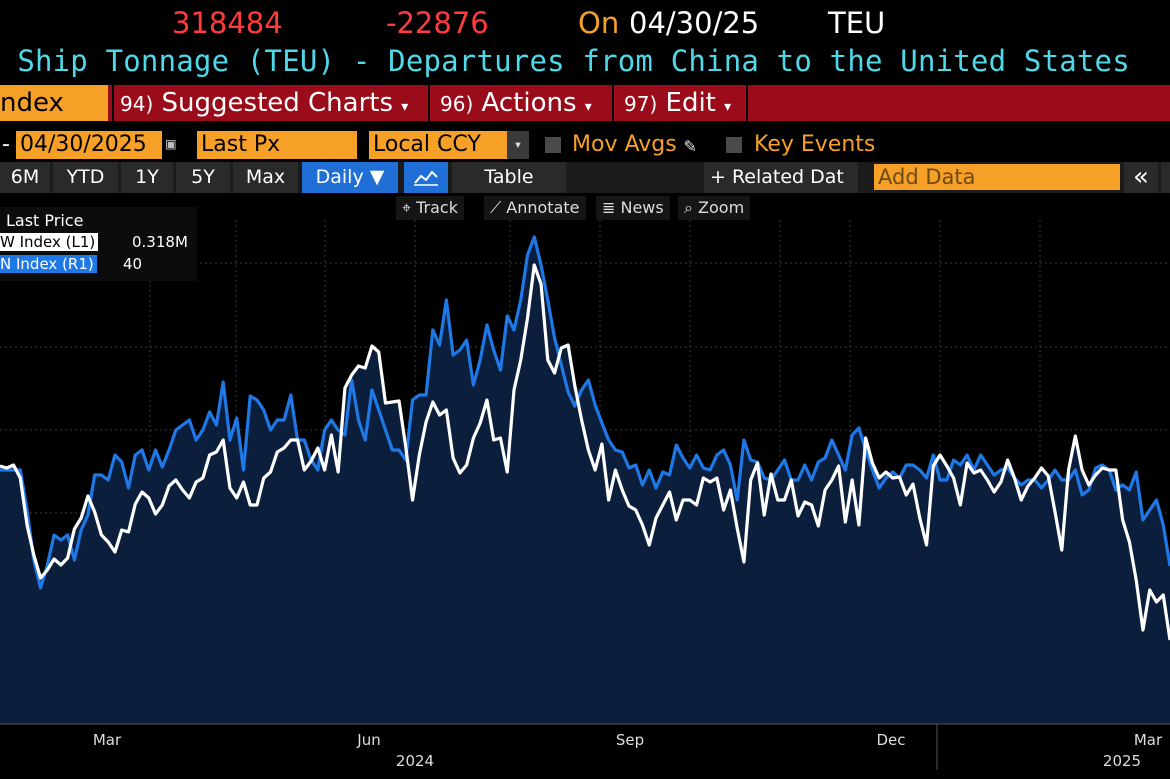 The image size is (1170, 779). Describe the element at coordinates (1165, 177) in the screenshot. I see `toolbar-overflow` at that location.